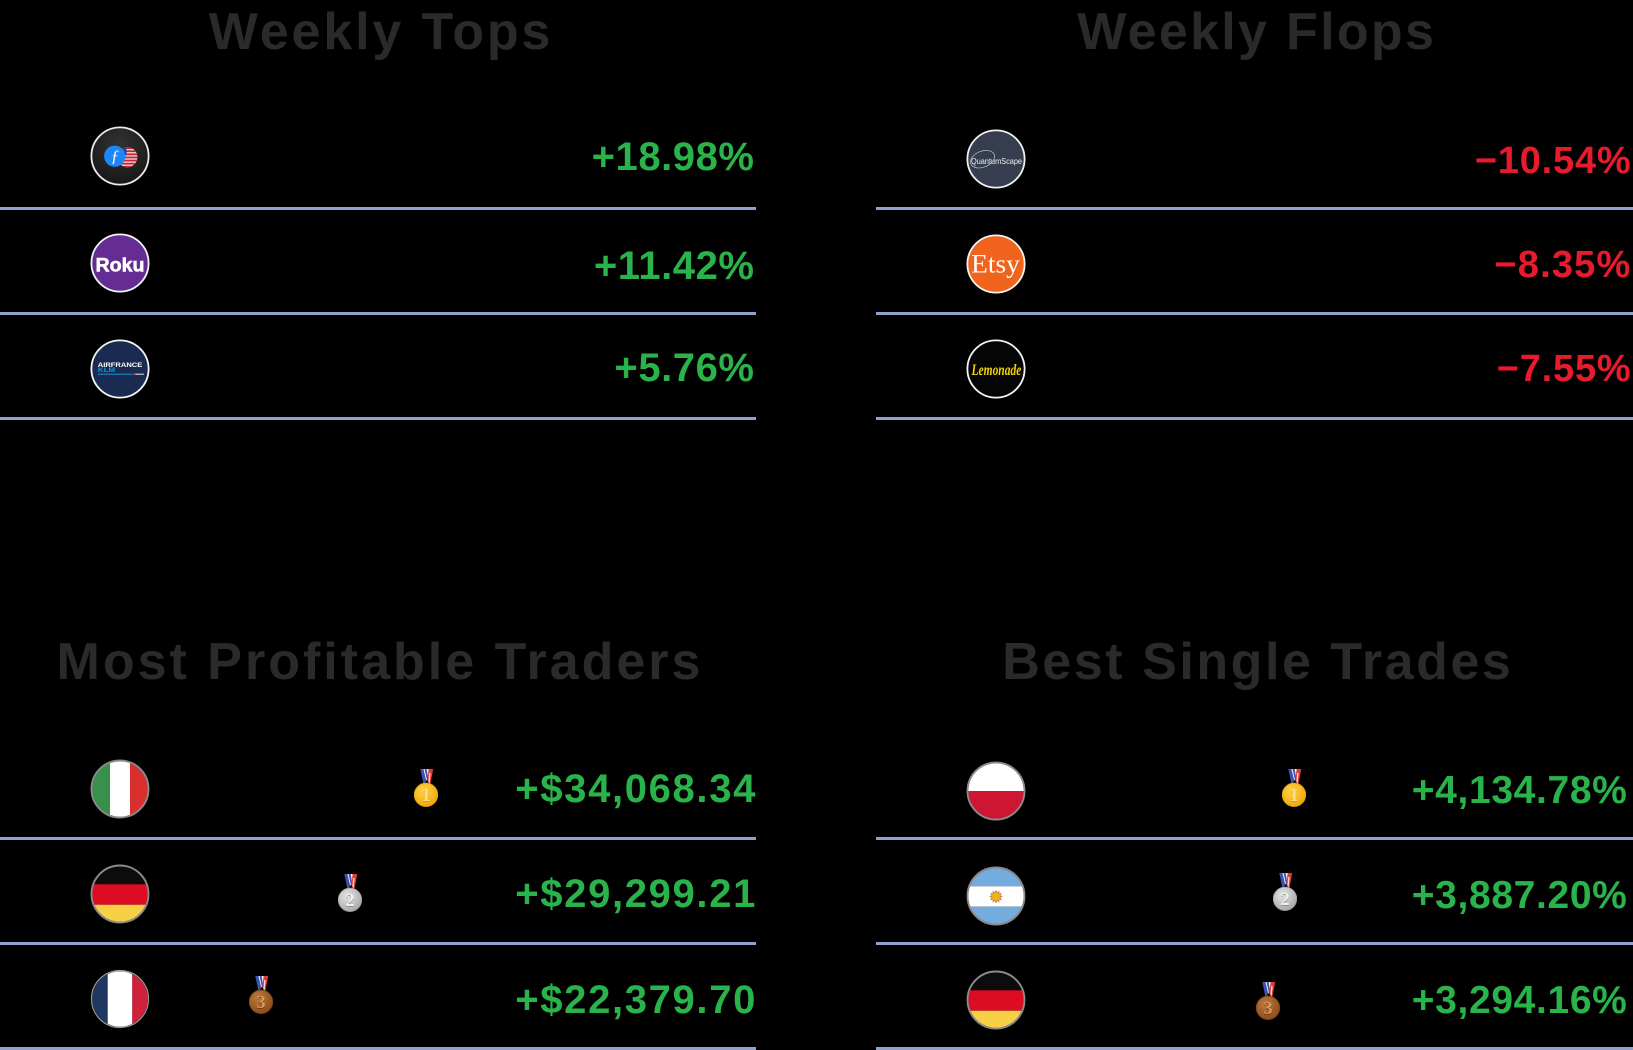  What do you see at coordinates (996, 370) in the screenshot?
I see `svg-text: Lemonade` at bounding box center [996, 370].